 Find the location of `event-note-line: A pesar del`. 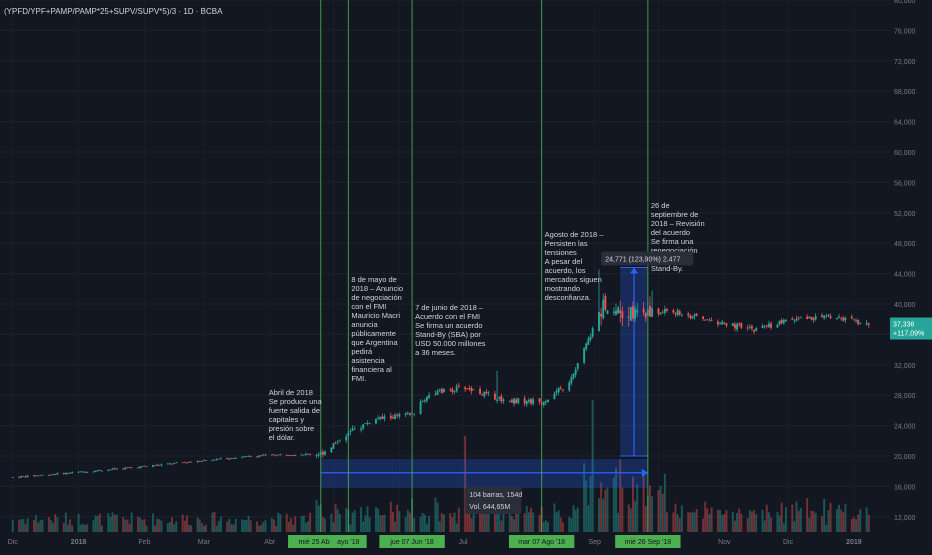

event-note-line: A pesar del is located at coordinates (564, 261).